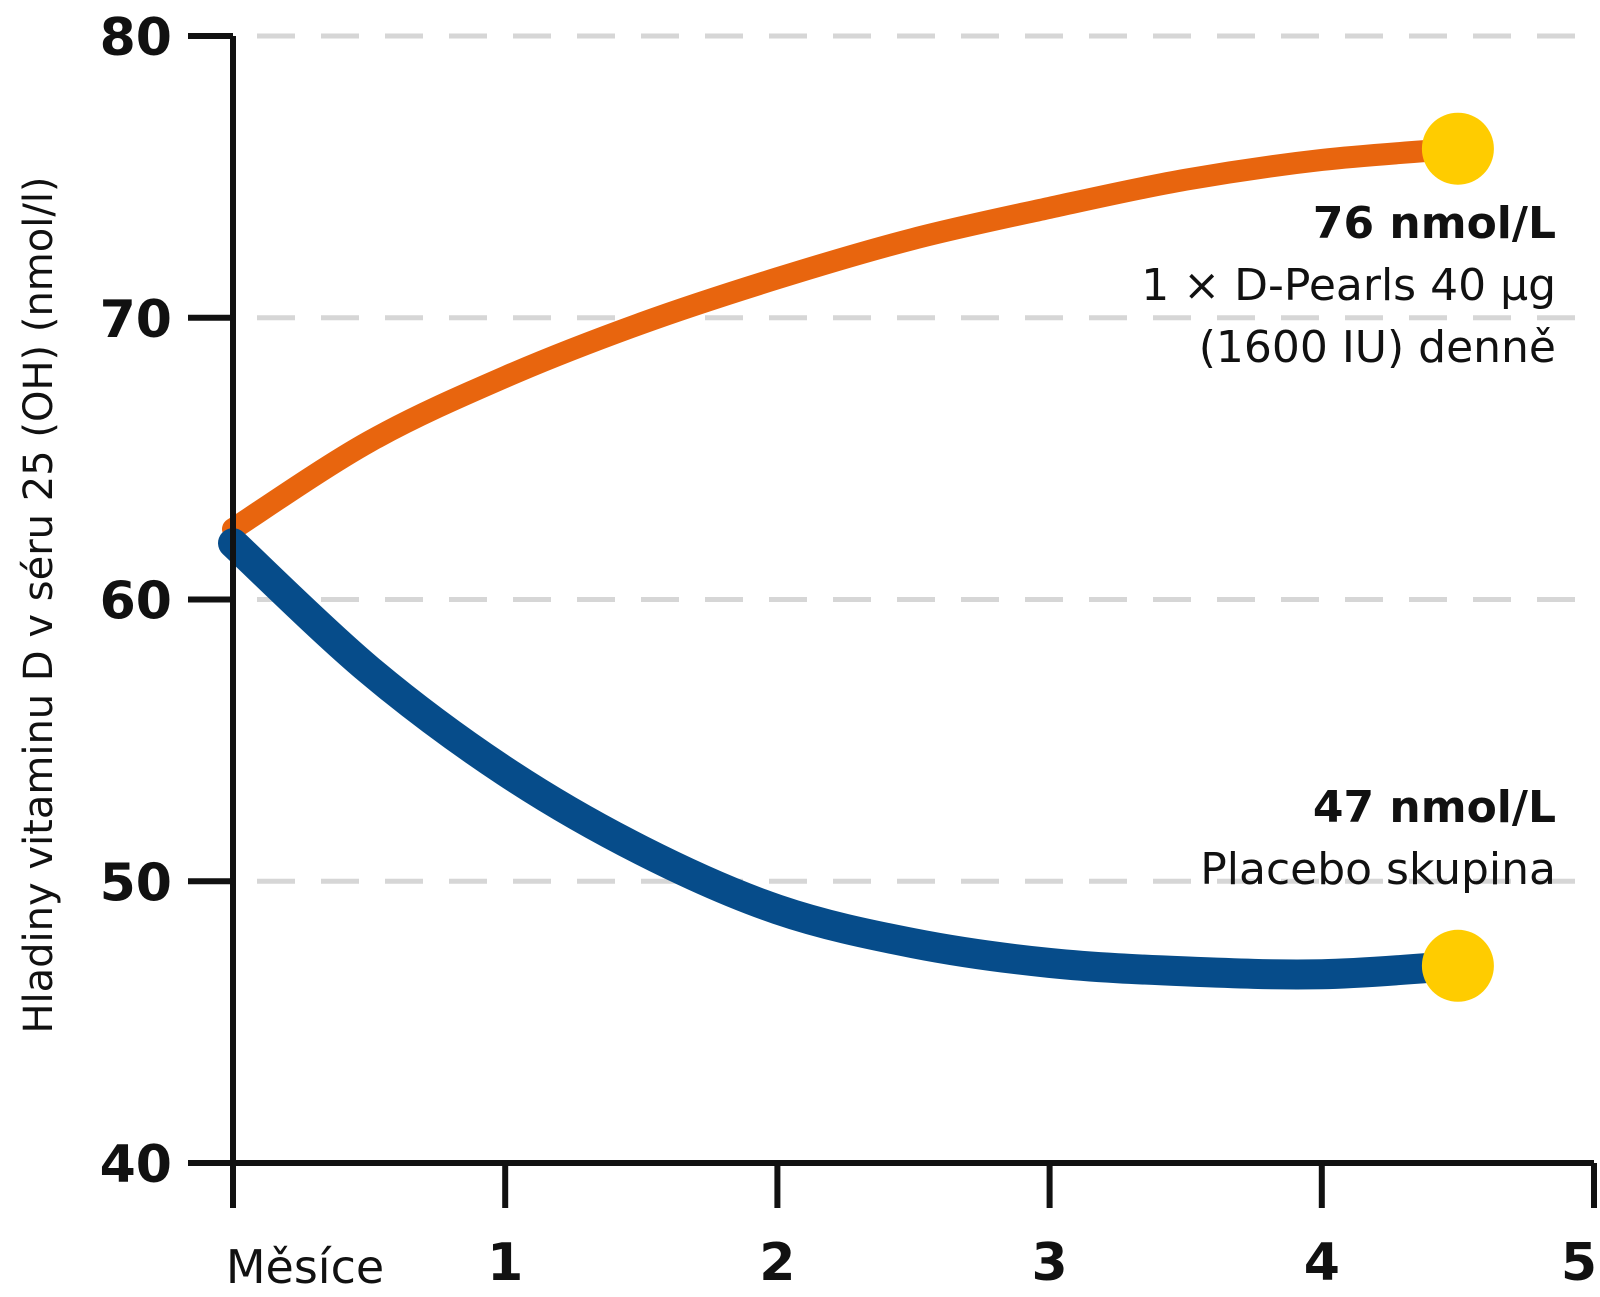 This screenshot has width=1600, height=1297. Describe the element at coordinates (1434, 807) in the screenshot. I see `annotation-value-1: 47 nmol/L` at that location.